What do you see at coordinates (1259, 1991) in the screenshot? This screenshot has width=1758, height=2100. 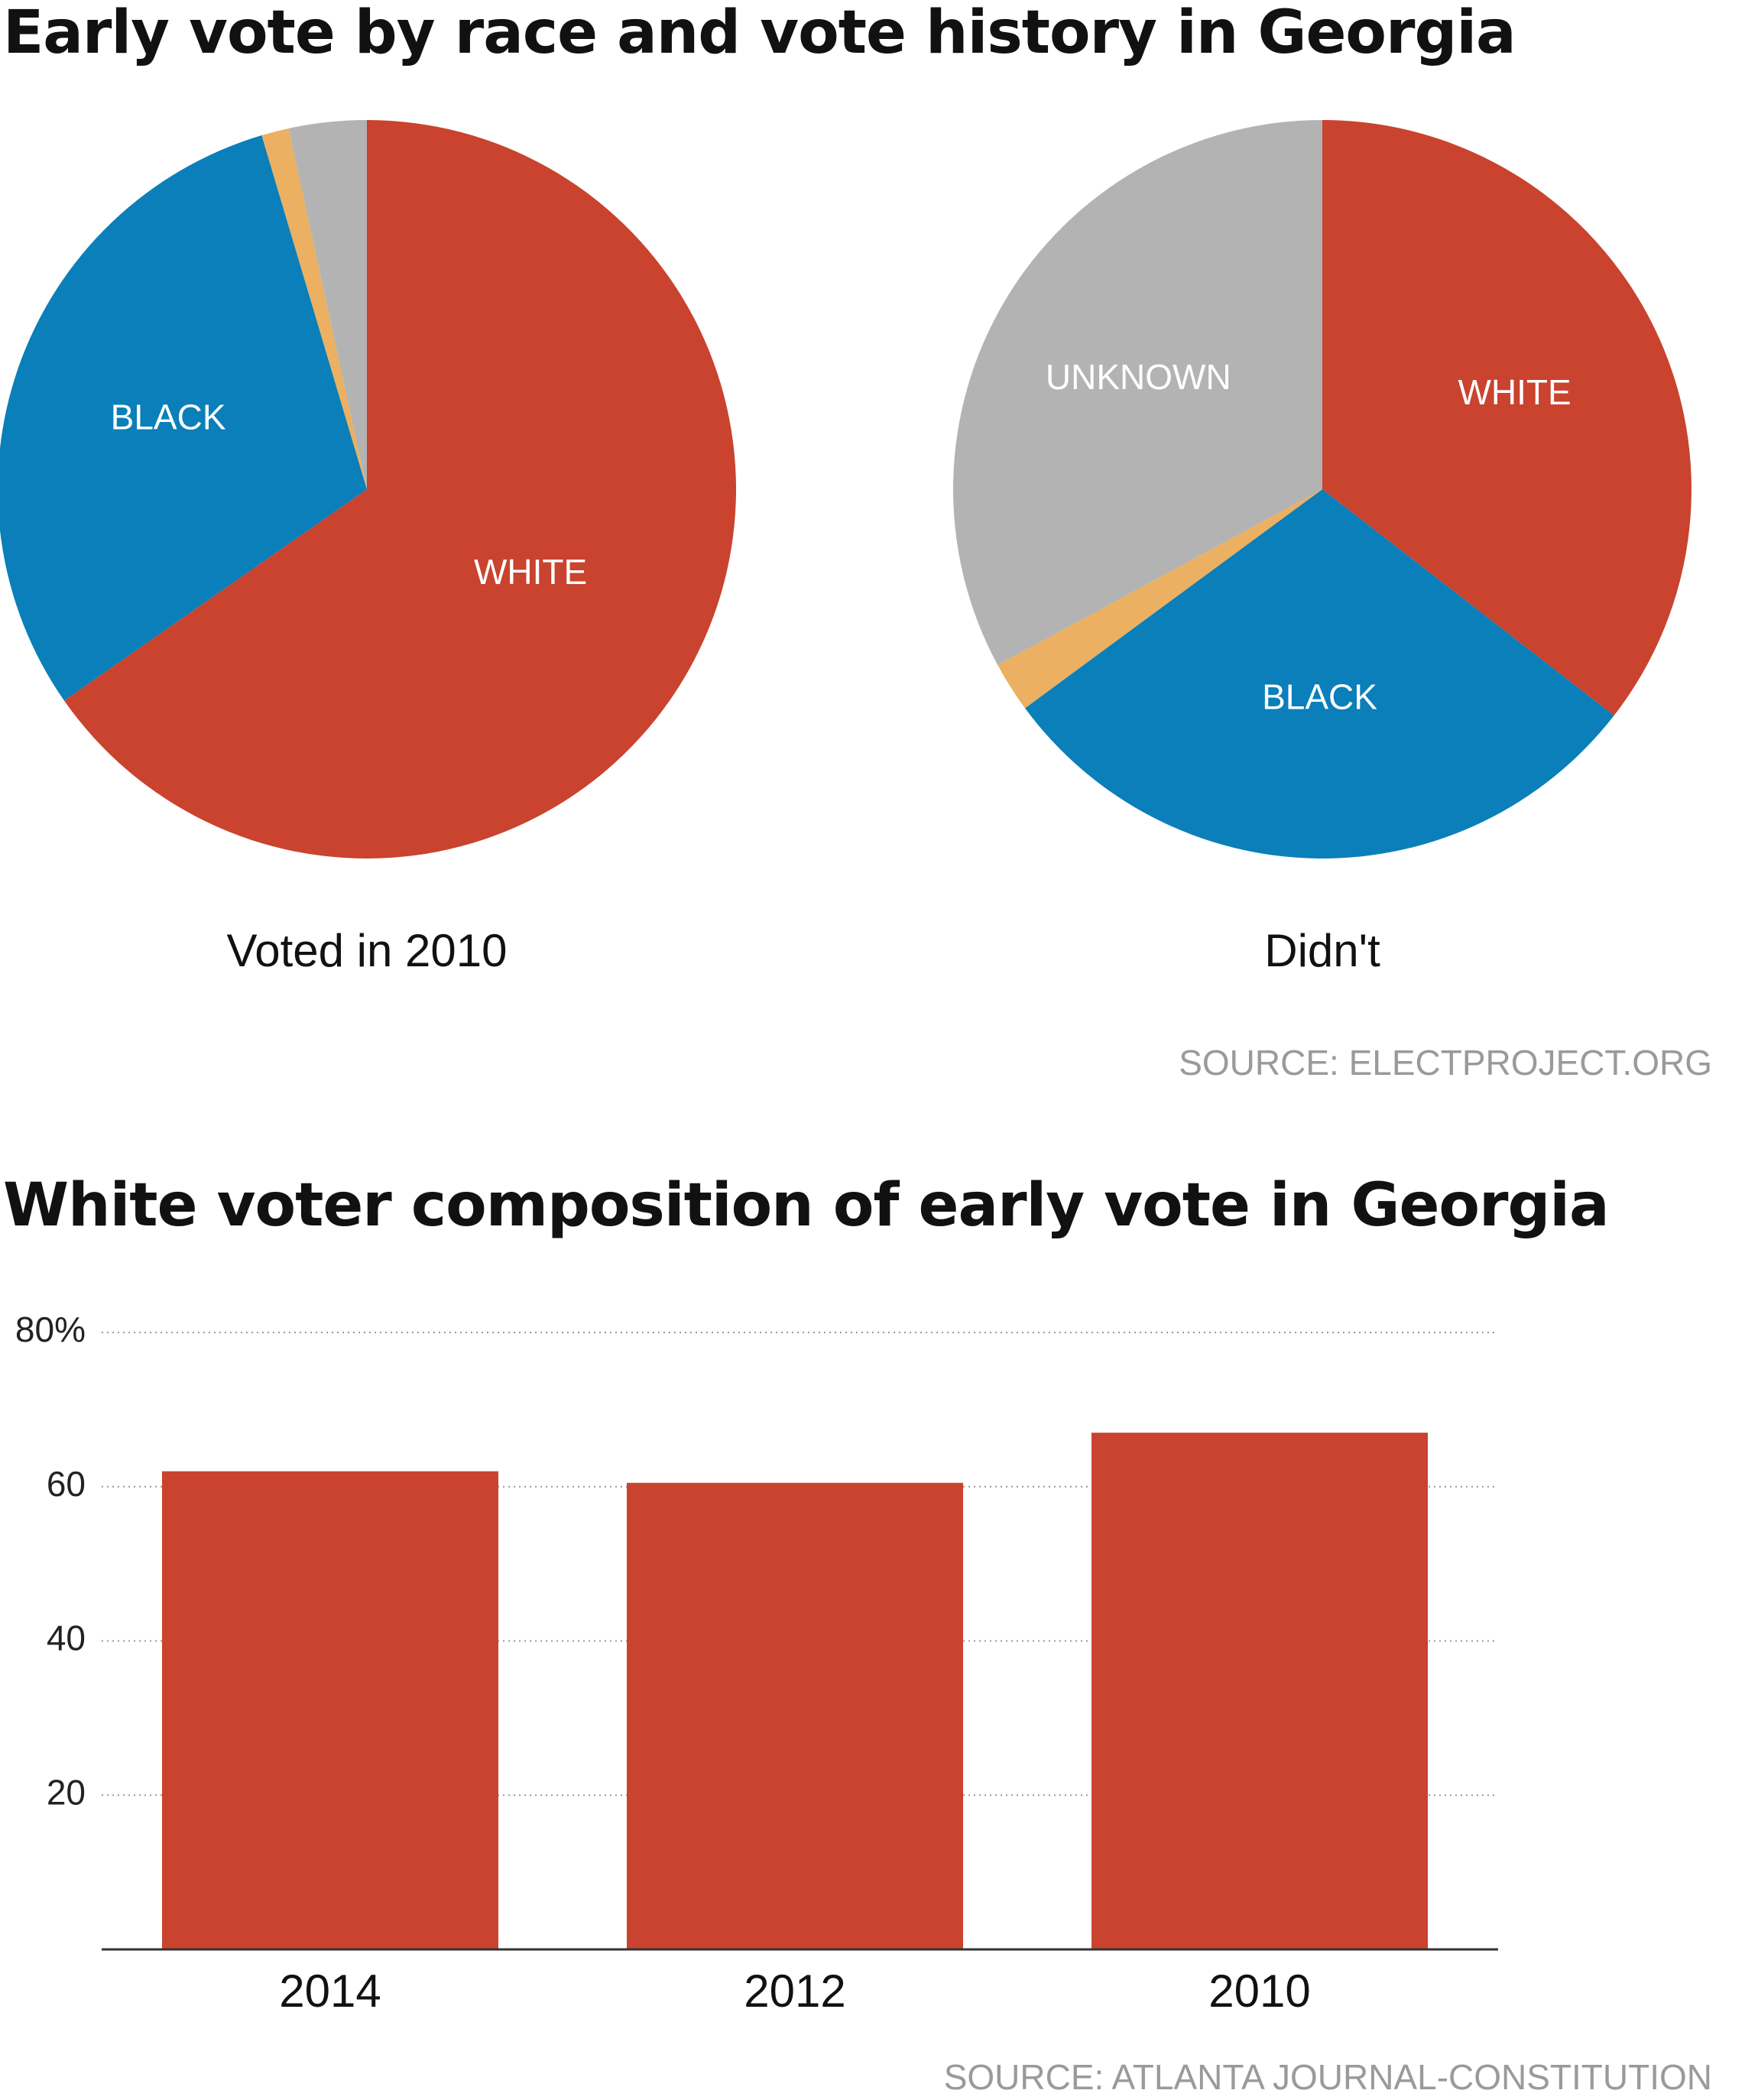 I see `x-tick-label: 2010` at bounding box center [1259, 1991].